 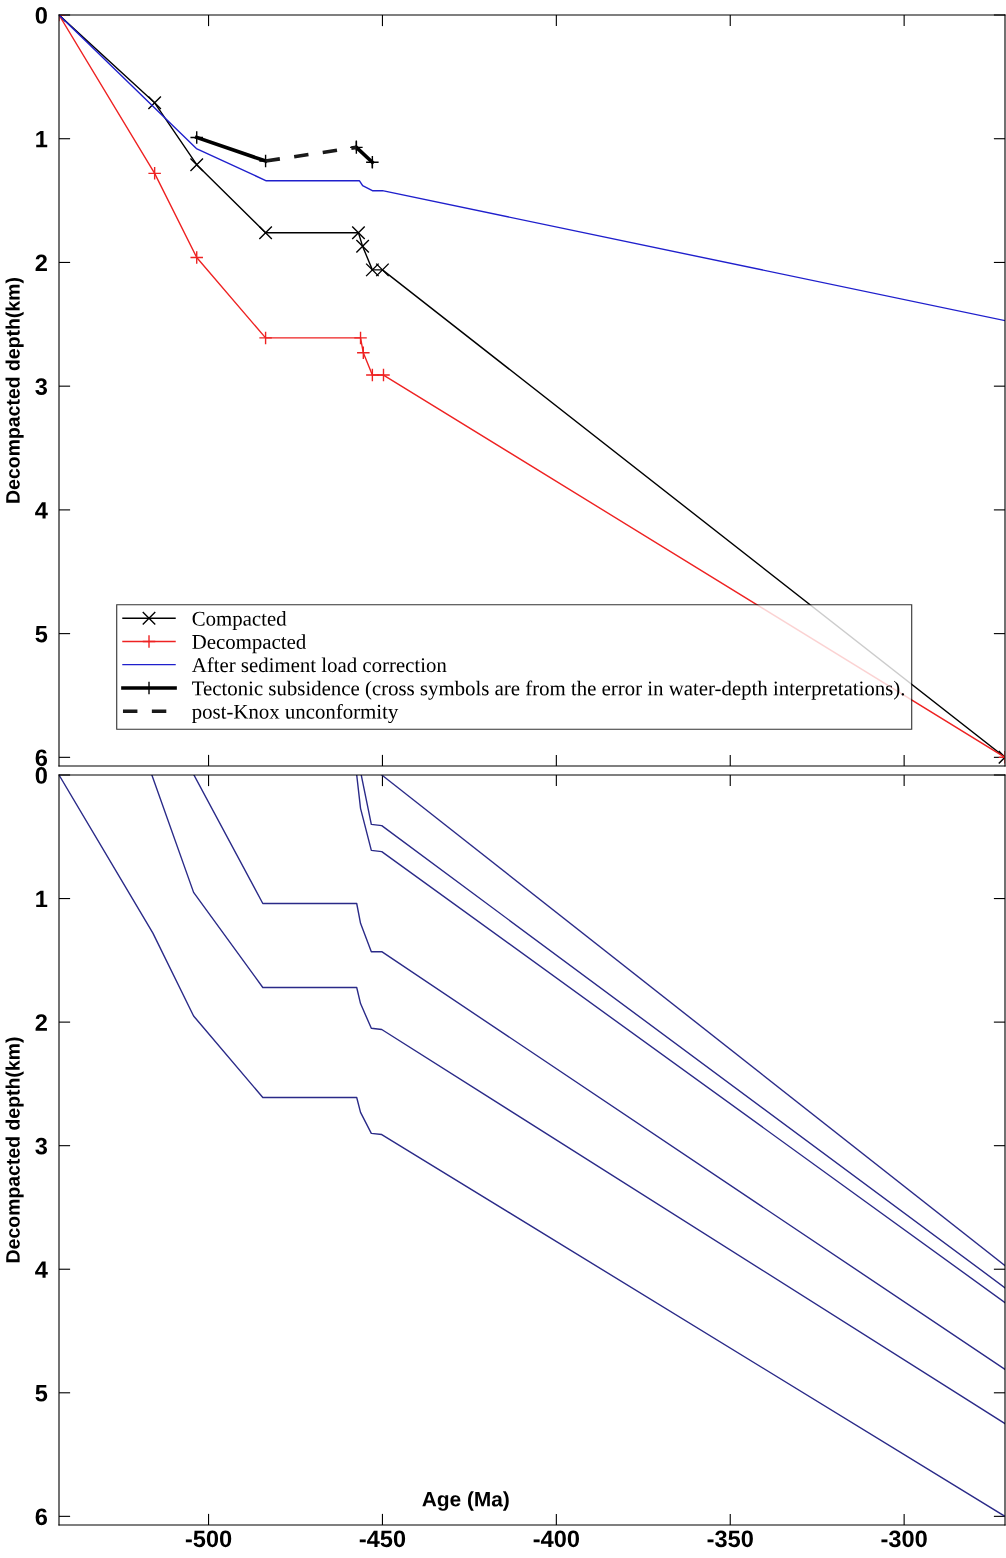 What do you see at coordinates (208, 1539) in the screenshot?
I see `x-tick-label: -500` at bounding box center [208, 1539].